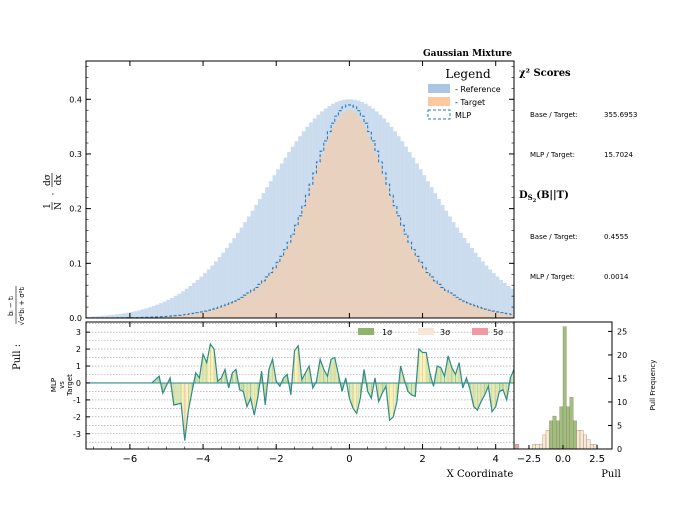  What do you see at coordinates (597, 459) in the screenshot?
I see `pull-x-tick-label: 2.5` at bounding box center [597, 459].